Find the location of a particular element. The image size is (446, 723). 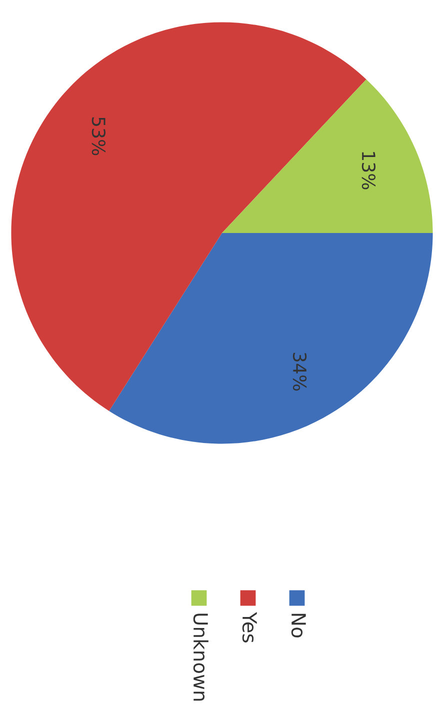

data-label: 34% is located at coordinates (299, 371).